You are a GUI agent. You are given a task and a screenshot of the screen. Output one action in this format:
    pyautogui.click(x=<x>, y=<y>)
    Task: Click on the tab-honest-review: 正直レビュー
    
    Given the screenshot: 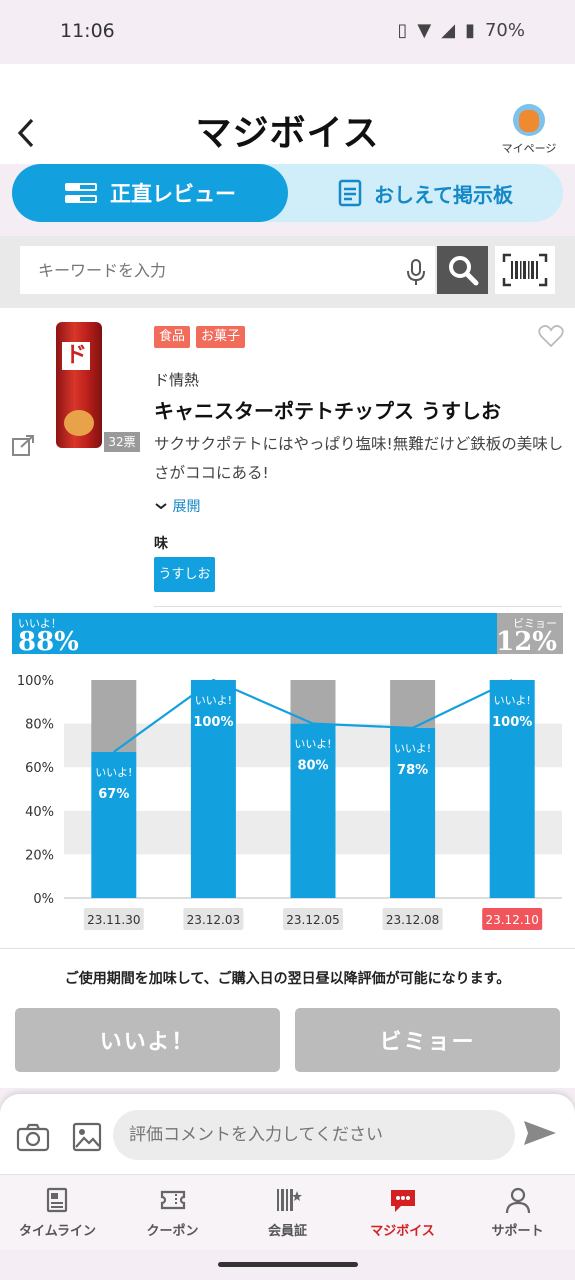 What is the action you would take?
    pyautogui.click(x=150, y=193)
    